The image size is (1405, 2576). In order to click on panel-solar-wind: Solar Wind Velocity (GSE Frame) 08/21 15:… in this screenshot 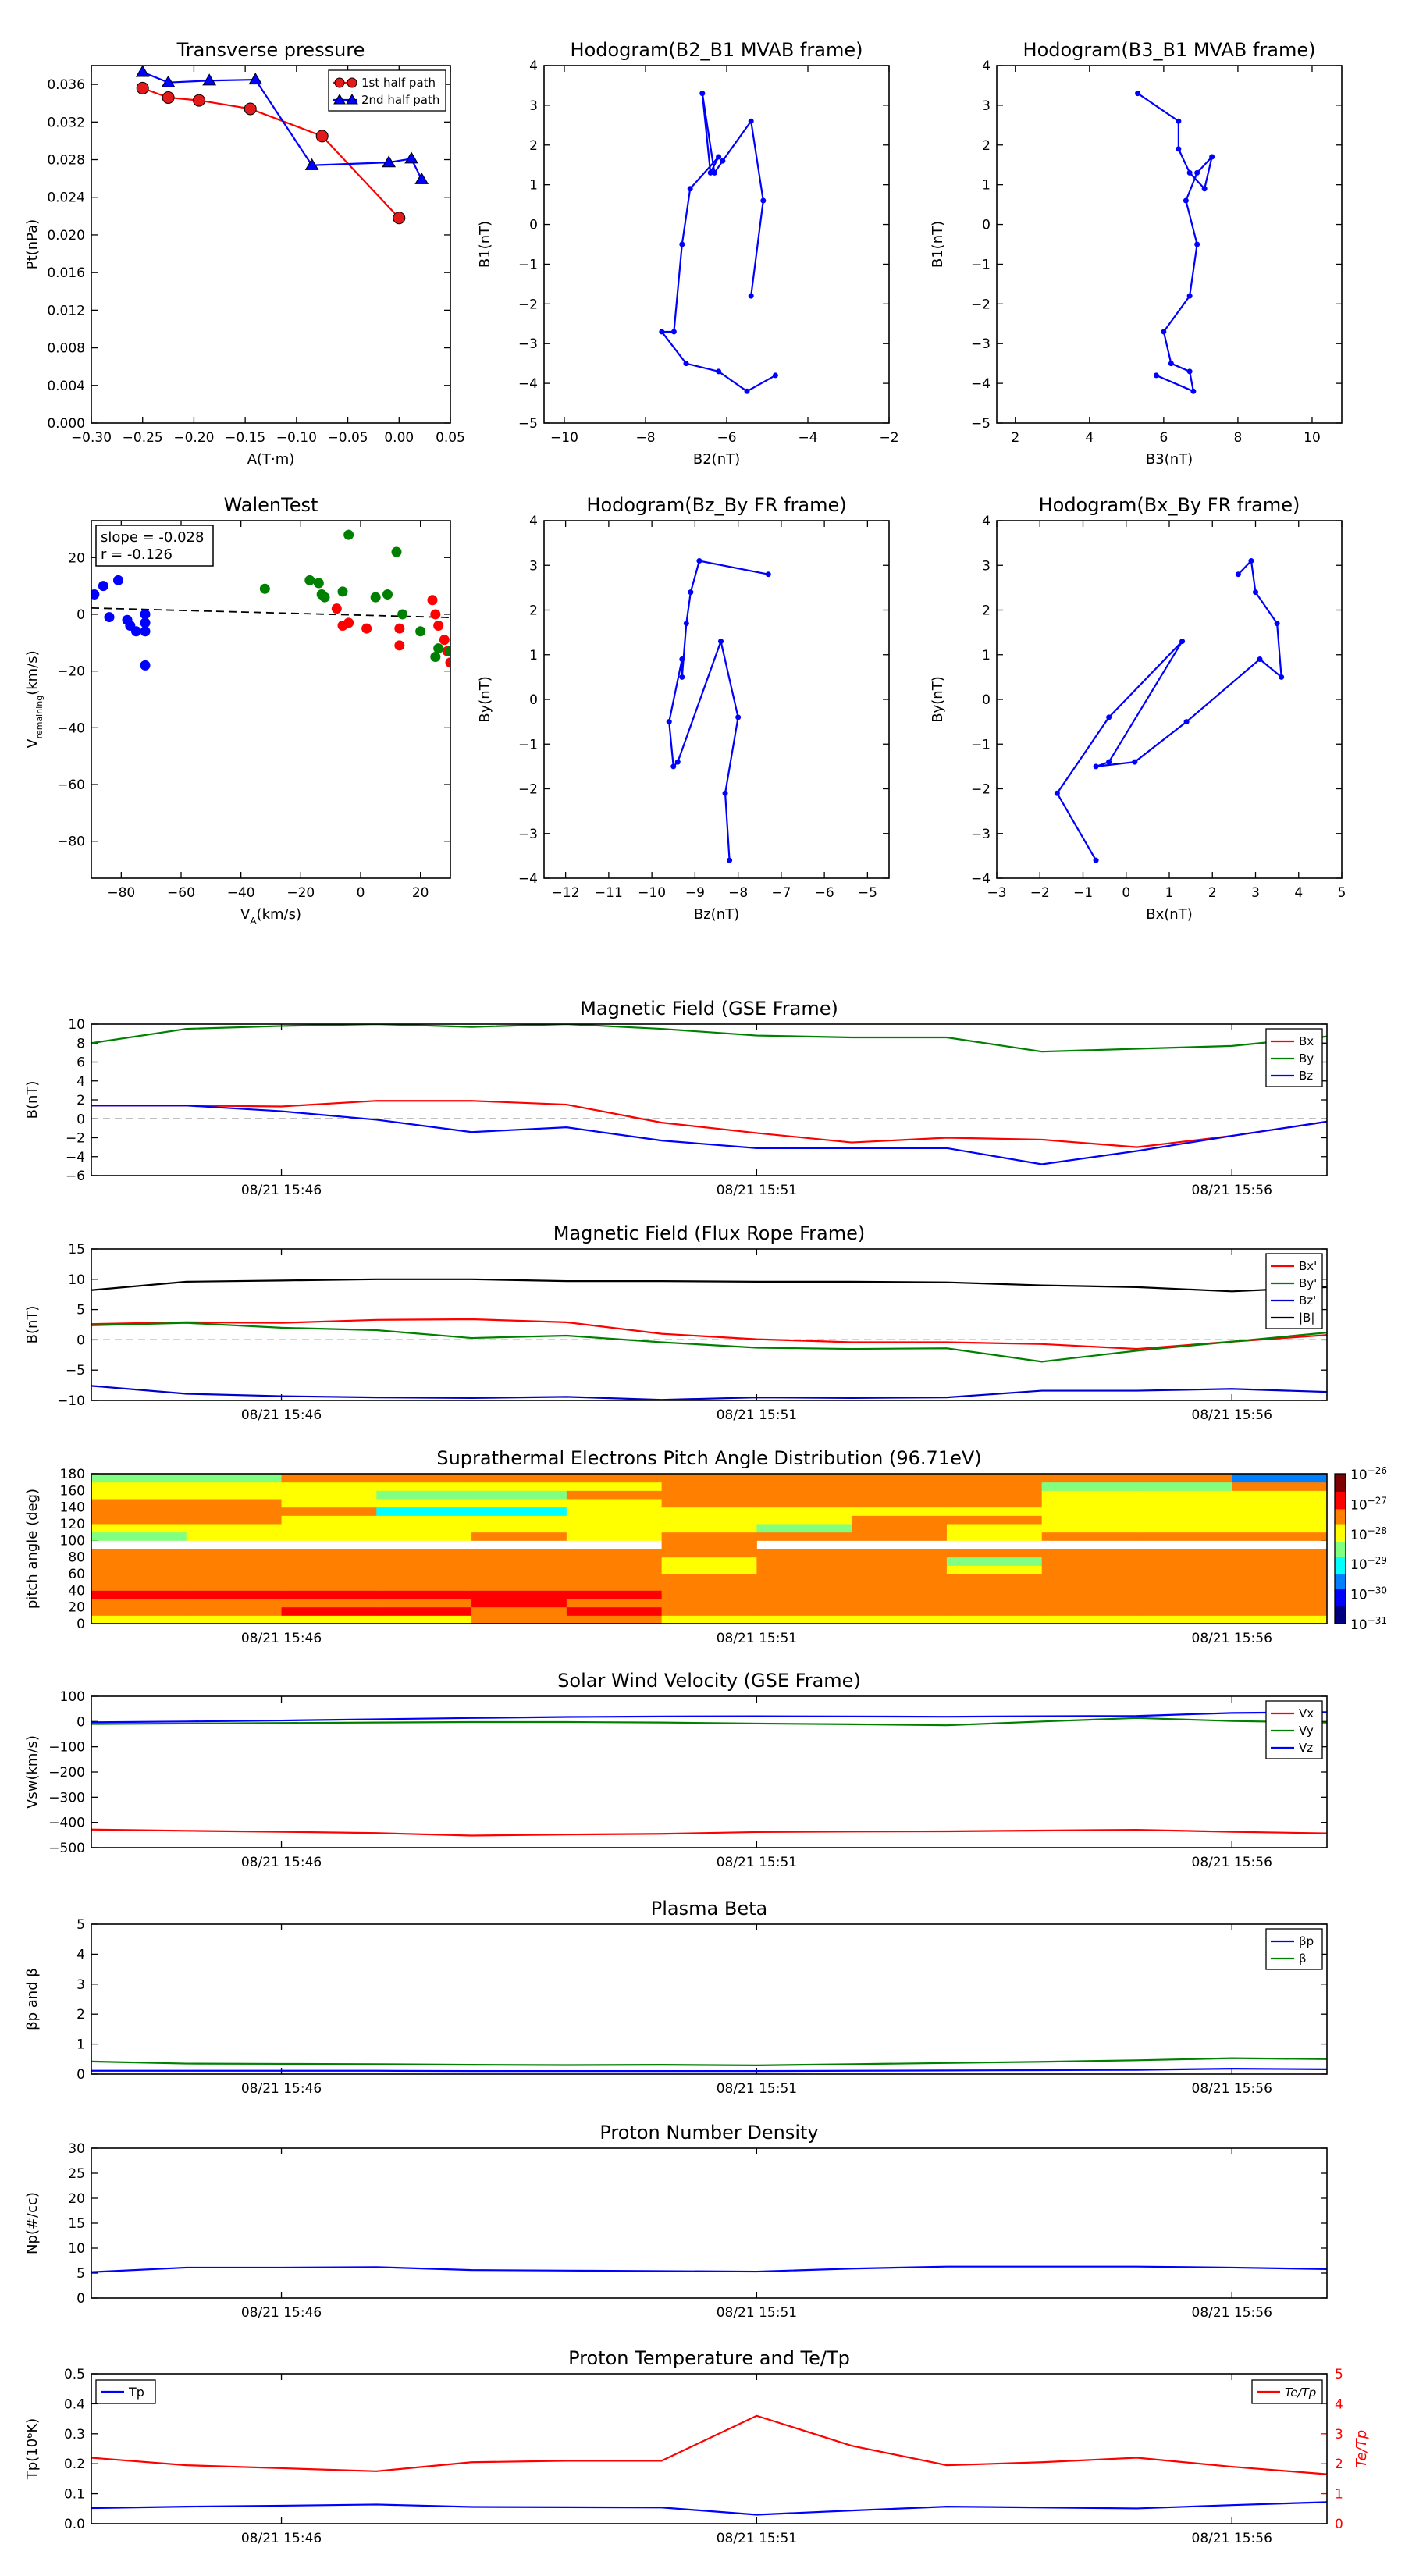, I will do `click(676, 1770)`.